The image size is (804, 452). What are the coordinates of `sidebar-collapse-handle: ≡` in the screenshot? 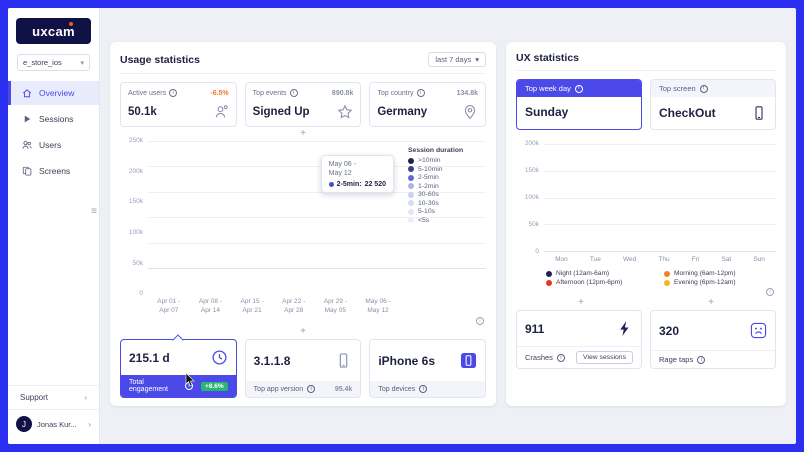 It's located at (94, 211).